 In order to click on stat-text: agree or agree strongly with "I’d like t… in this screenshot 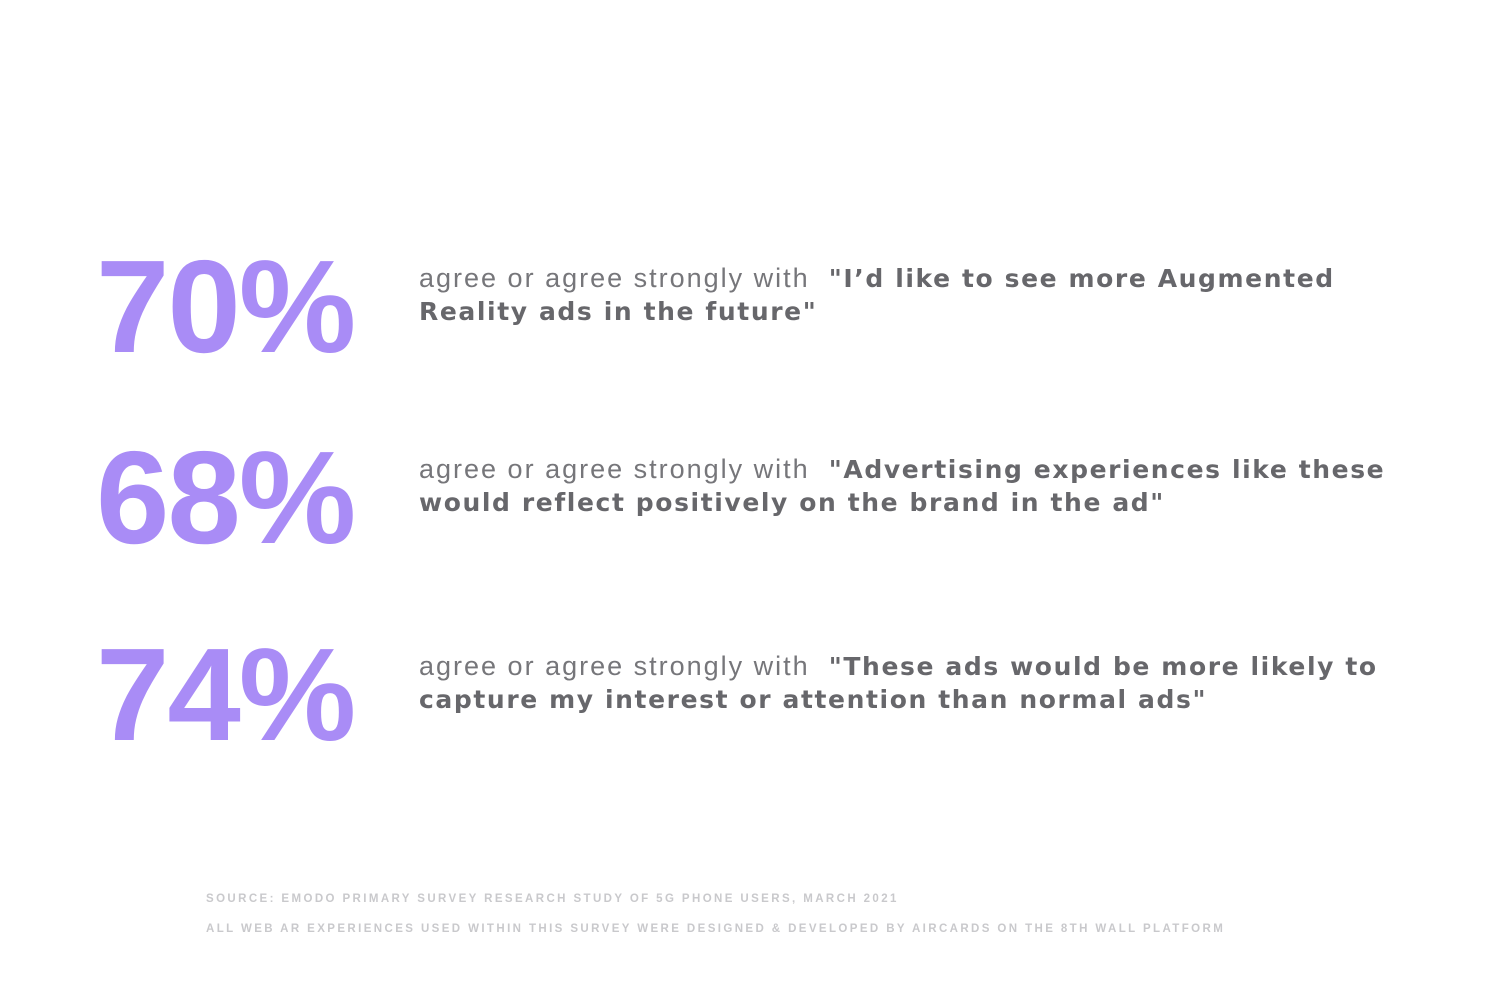, I will do `click(919, 295)`.